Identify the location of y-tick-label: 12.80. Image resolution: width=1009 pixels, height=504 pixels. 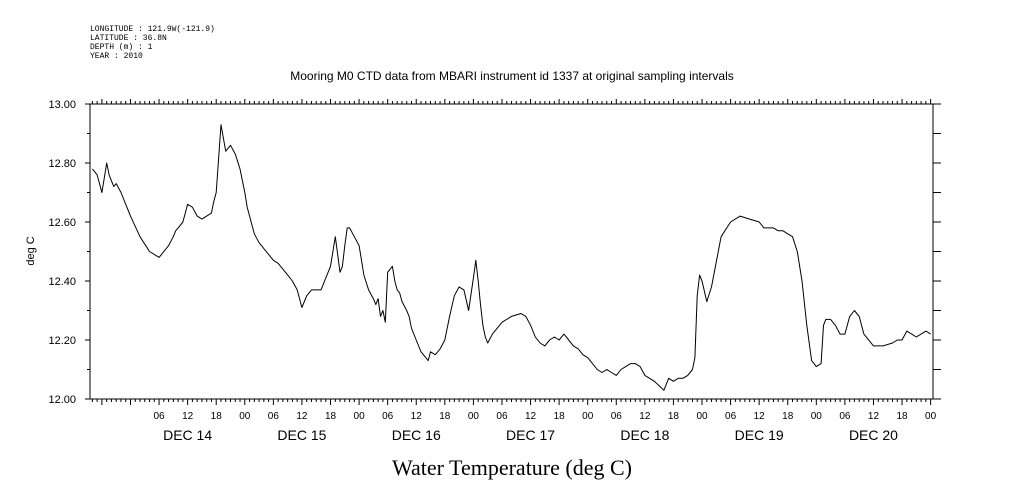
(62, 164).